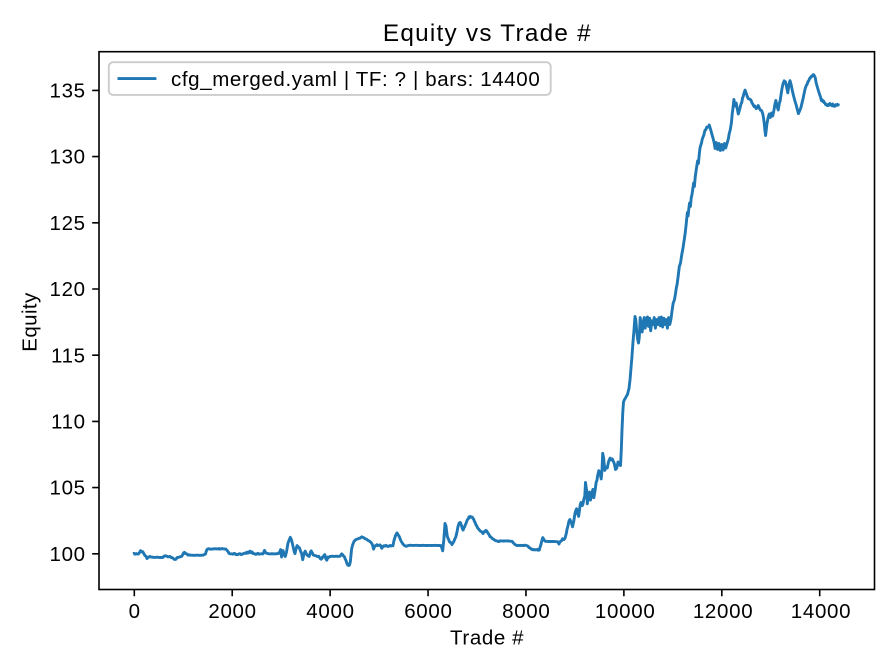 Image resolution: width=896 pixels, height=672 pixels. Describe the element at coordinates (355, 79) in the screenshot. I see `svg-text:cfg_merged.yaml | TF: ? | bars: cfg_merged.yaml | TF: ? | bars: 14400` at that location.